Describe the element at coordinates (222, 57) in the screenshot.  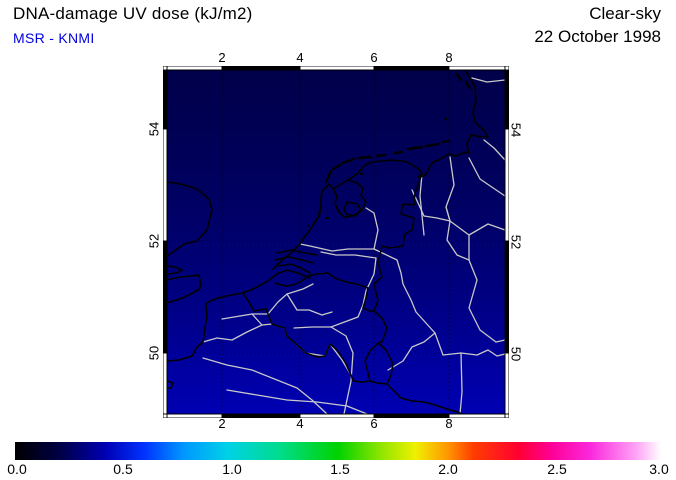
I see `lon-tick-top-2: 2` at that location.